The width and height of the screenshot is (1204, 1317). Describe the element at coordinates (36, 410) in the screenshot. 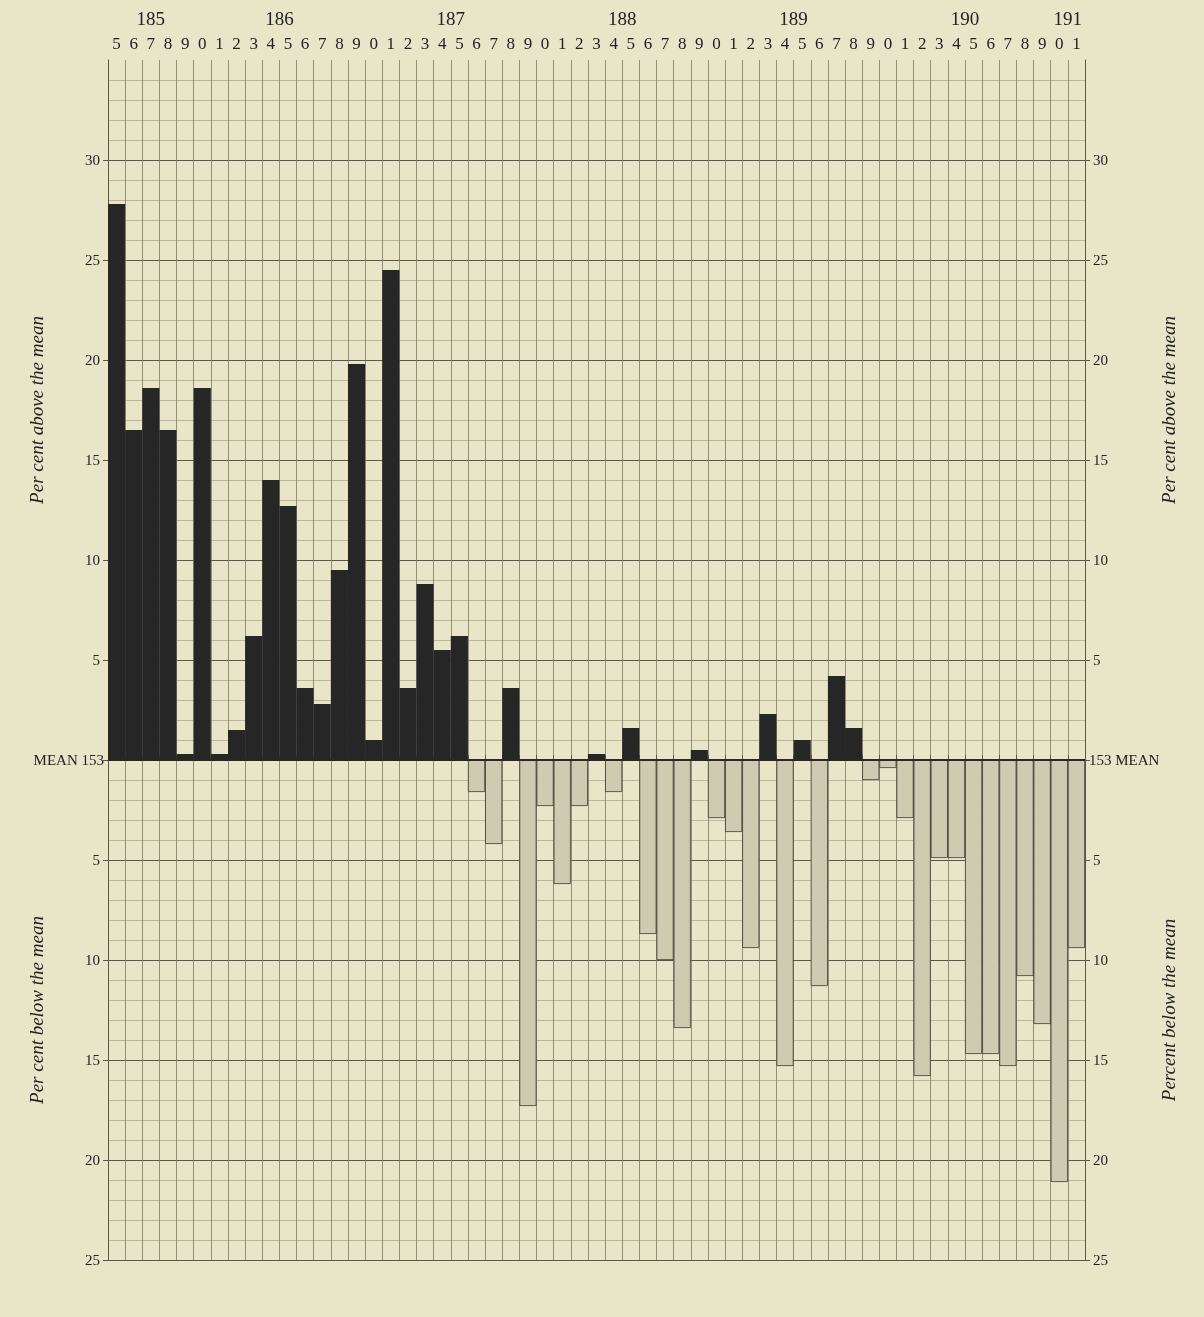

I see `y-axis-title: Per cent above the mean` at that location.